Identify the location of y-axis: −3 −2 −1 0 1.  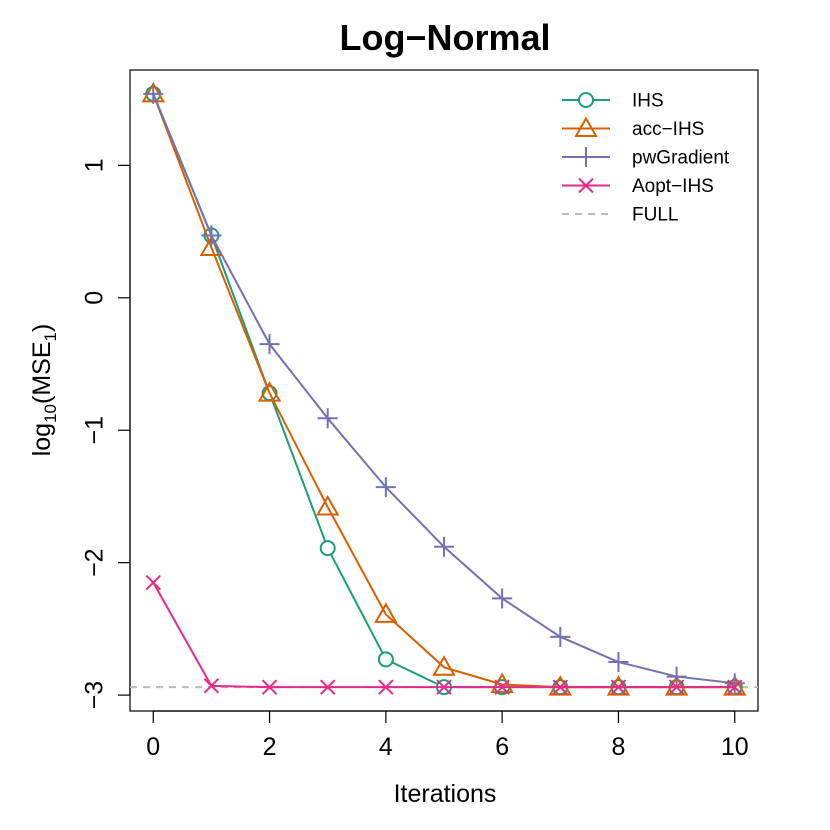
(106, 434).